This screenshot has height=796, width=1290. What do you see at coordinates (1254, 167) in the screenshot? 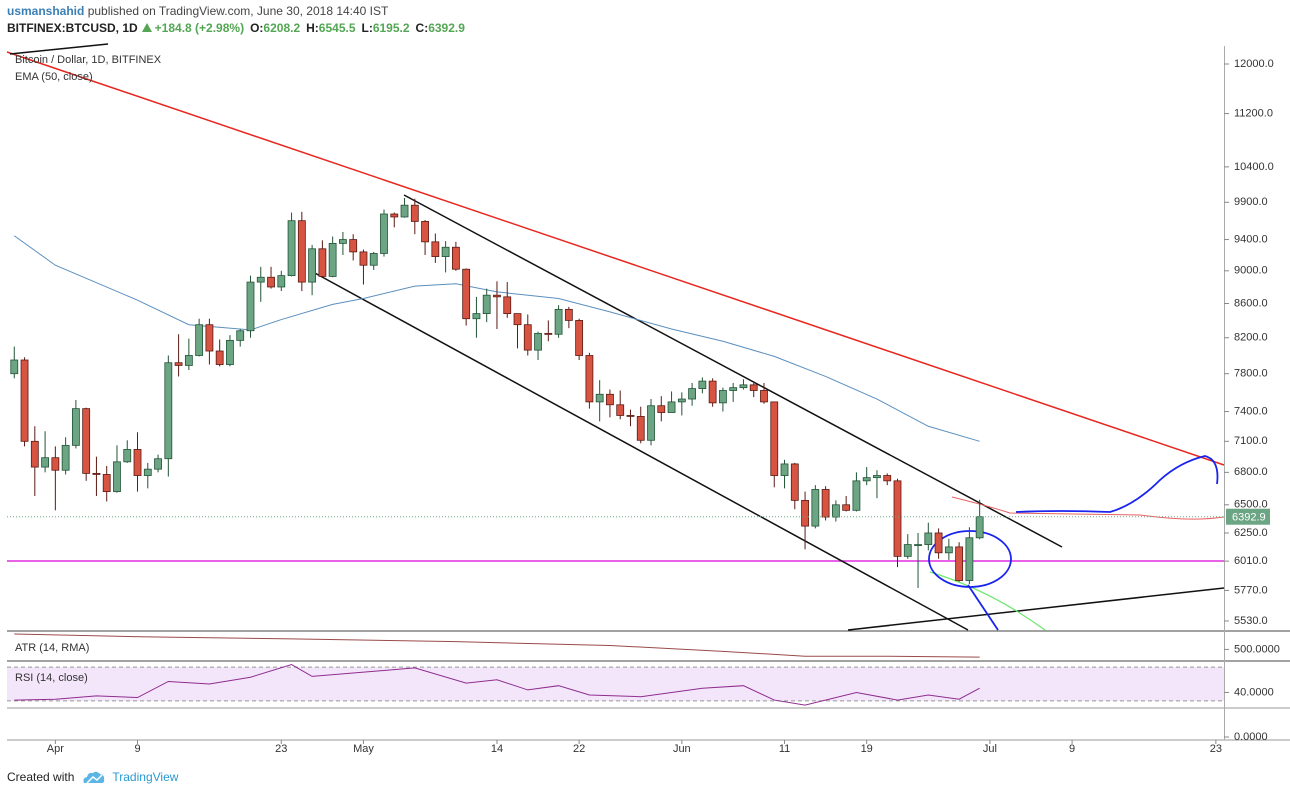
I see `y-tick-label: 10400.0` at bounding box center [1254, 167].